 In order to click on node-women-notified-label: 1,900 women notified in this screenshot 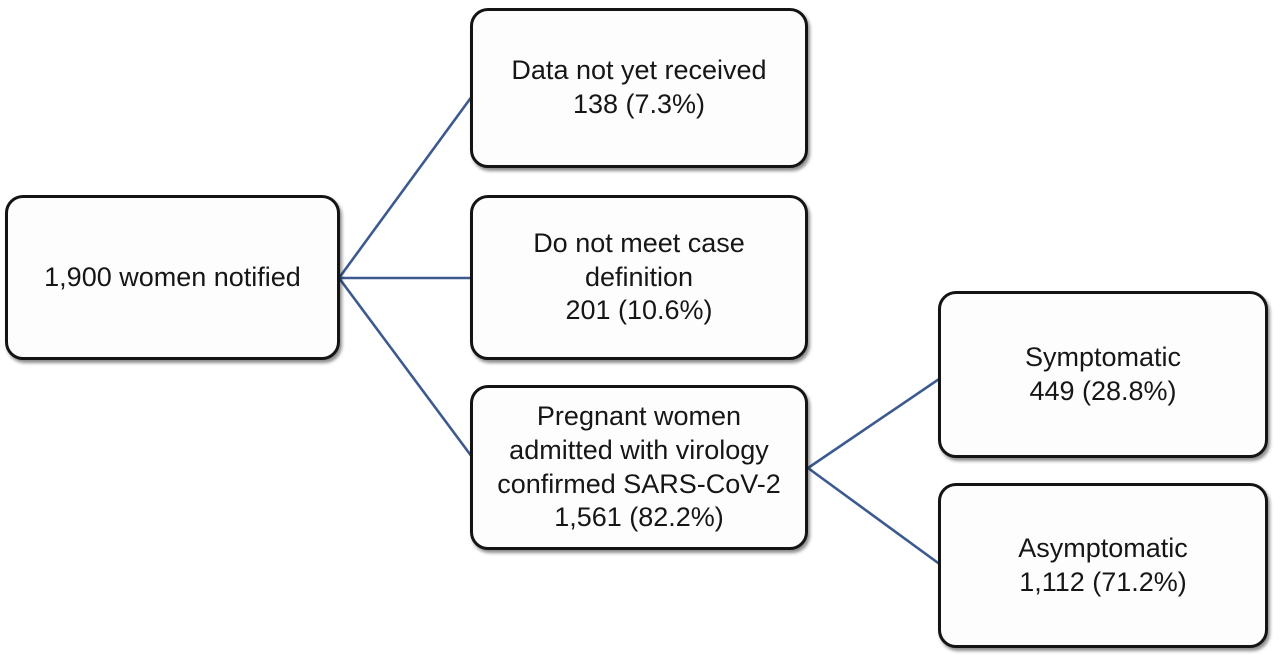, I will do `click(172, 276)`.